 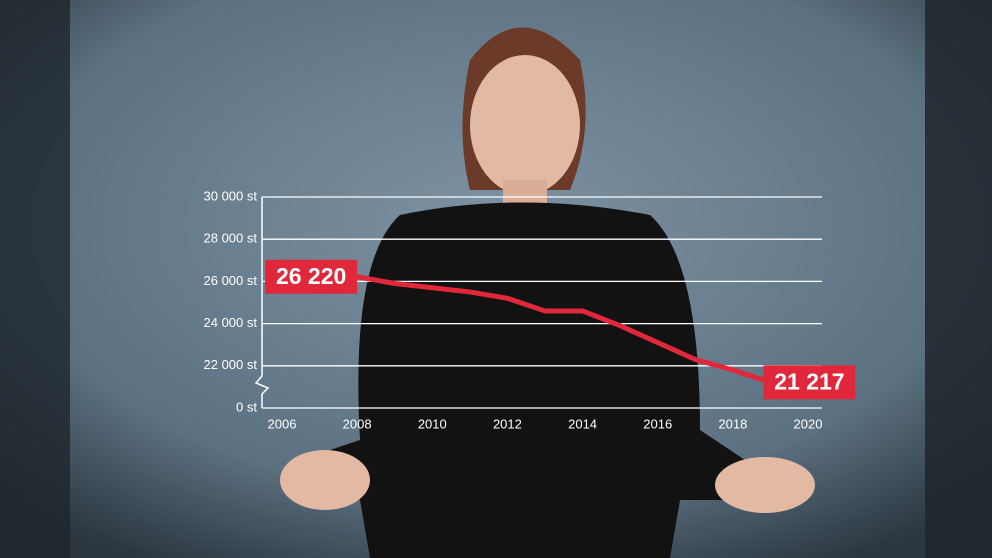 What do you see at coordinates (246, 406) in the screenshot?
I see `y-tick-label: 0 st` at bounding box center [246, 406].